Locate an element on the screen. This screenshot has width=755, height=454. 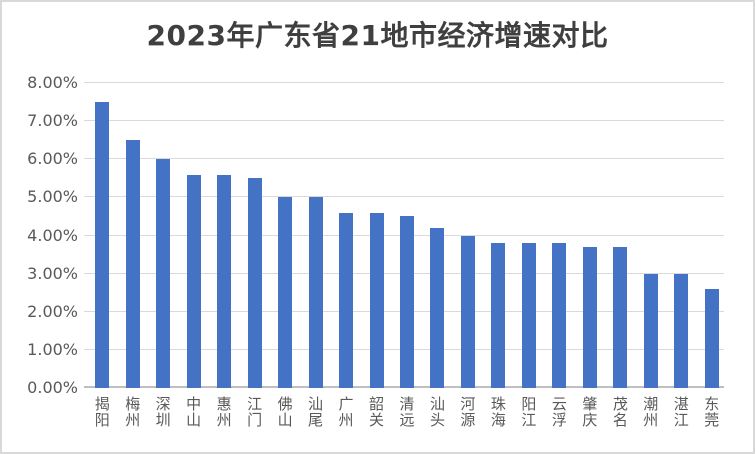
x-tick-label: 清远 is located at coordinates (407, 412).